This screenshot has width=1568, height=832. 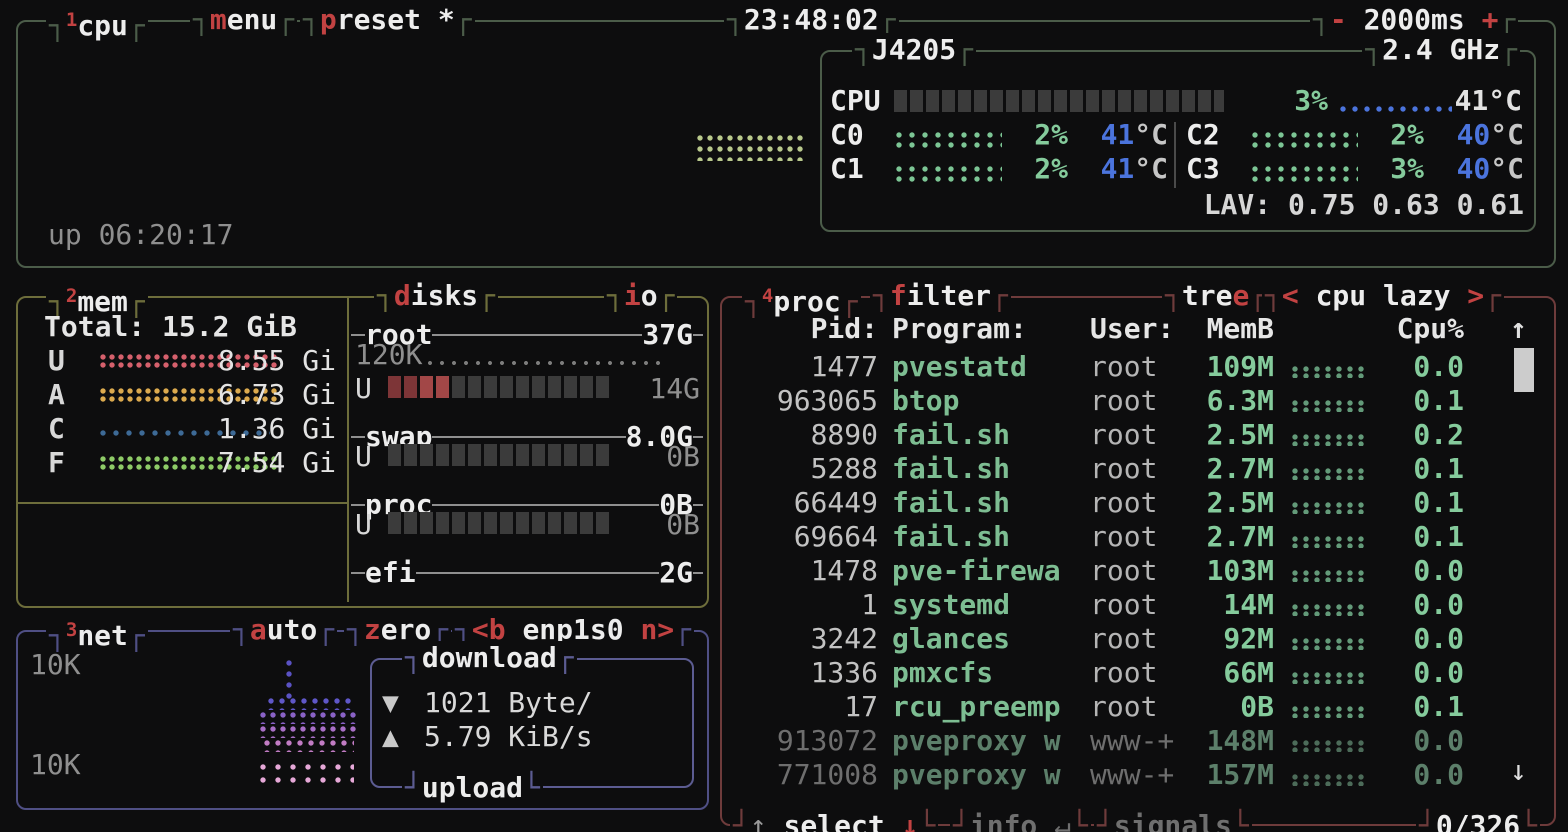 I want to click on mem-used-value: 8.55 Gi, so click(x=276, y=360).